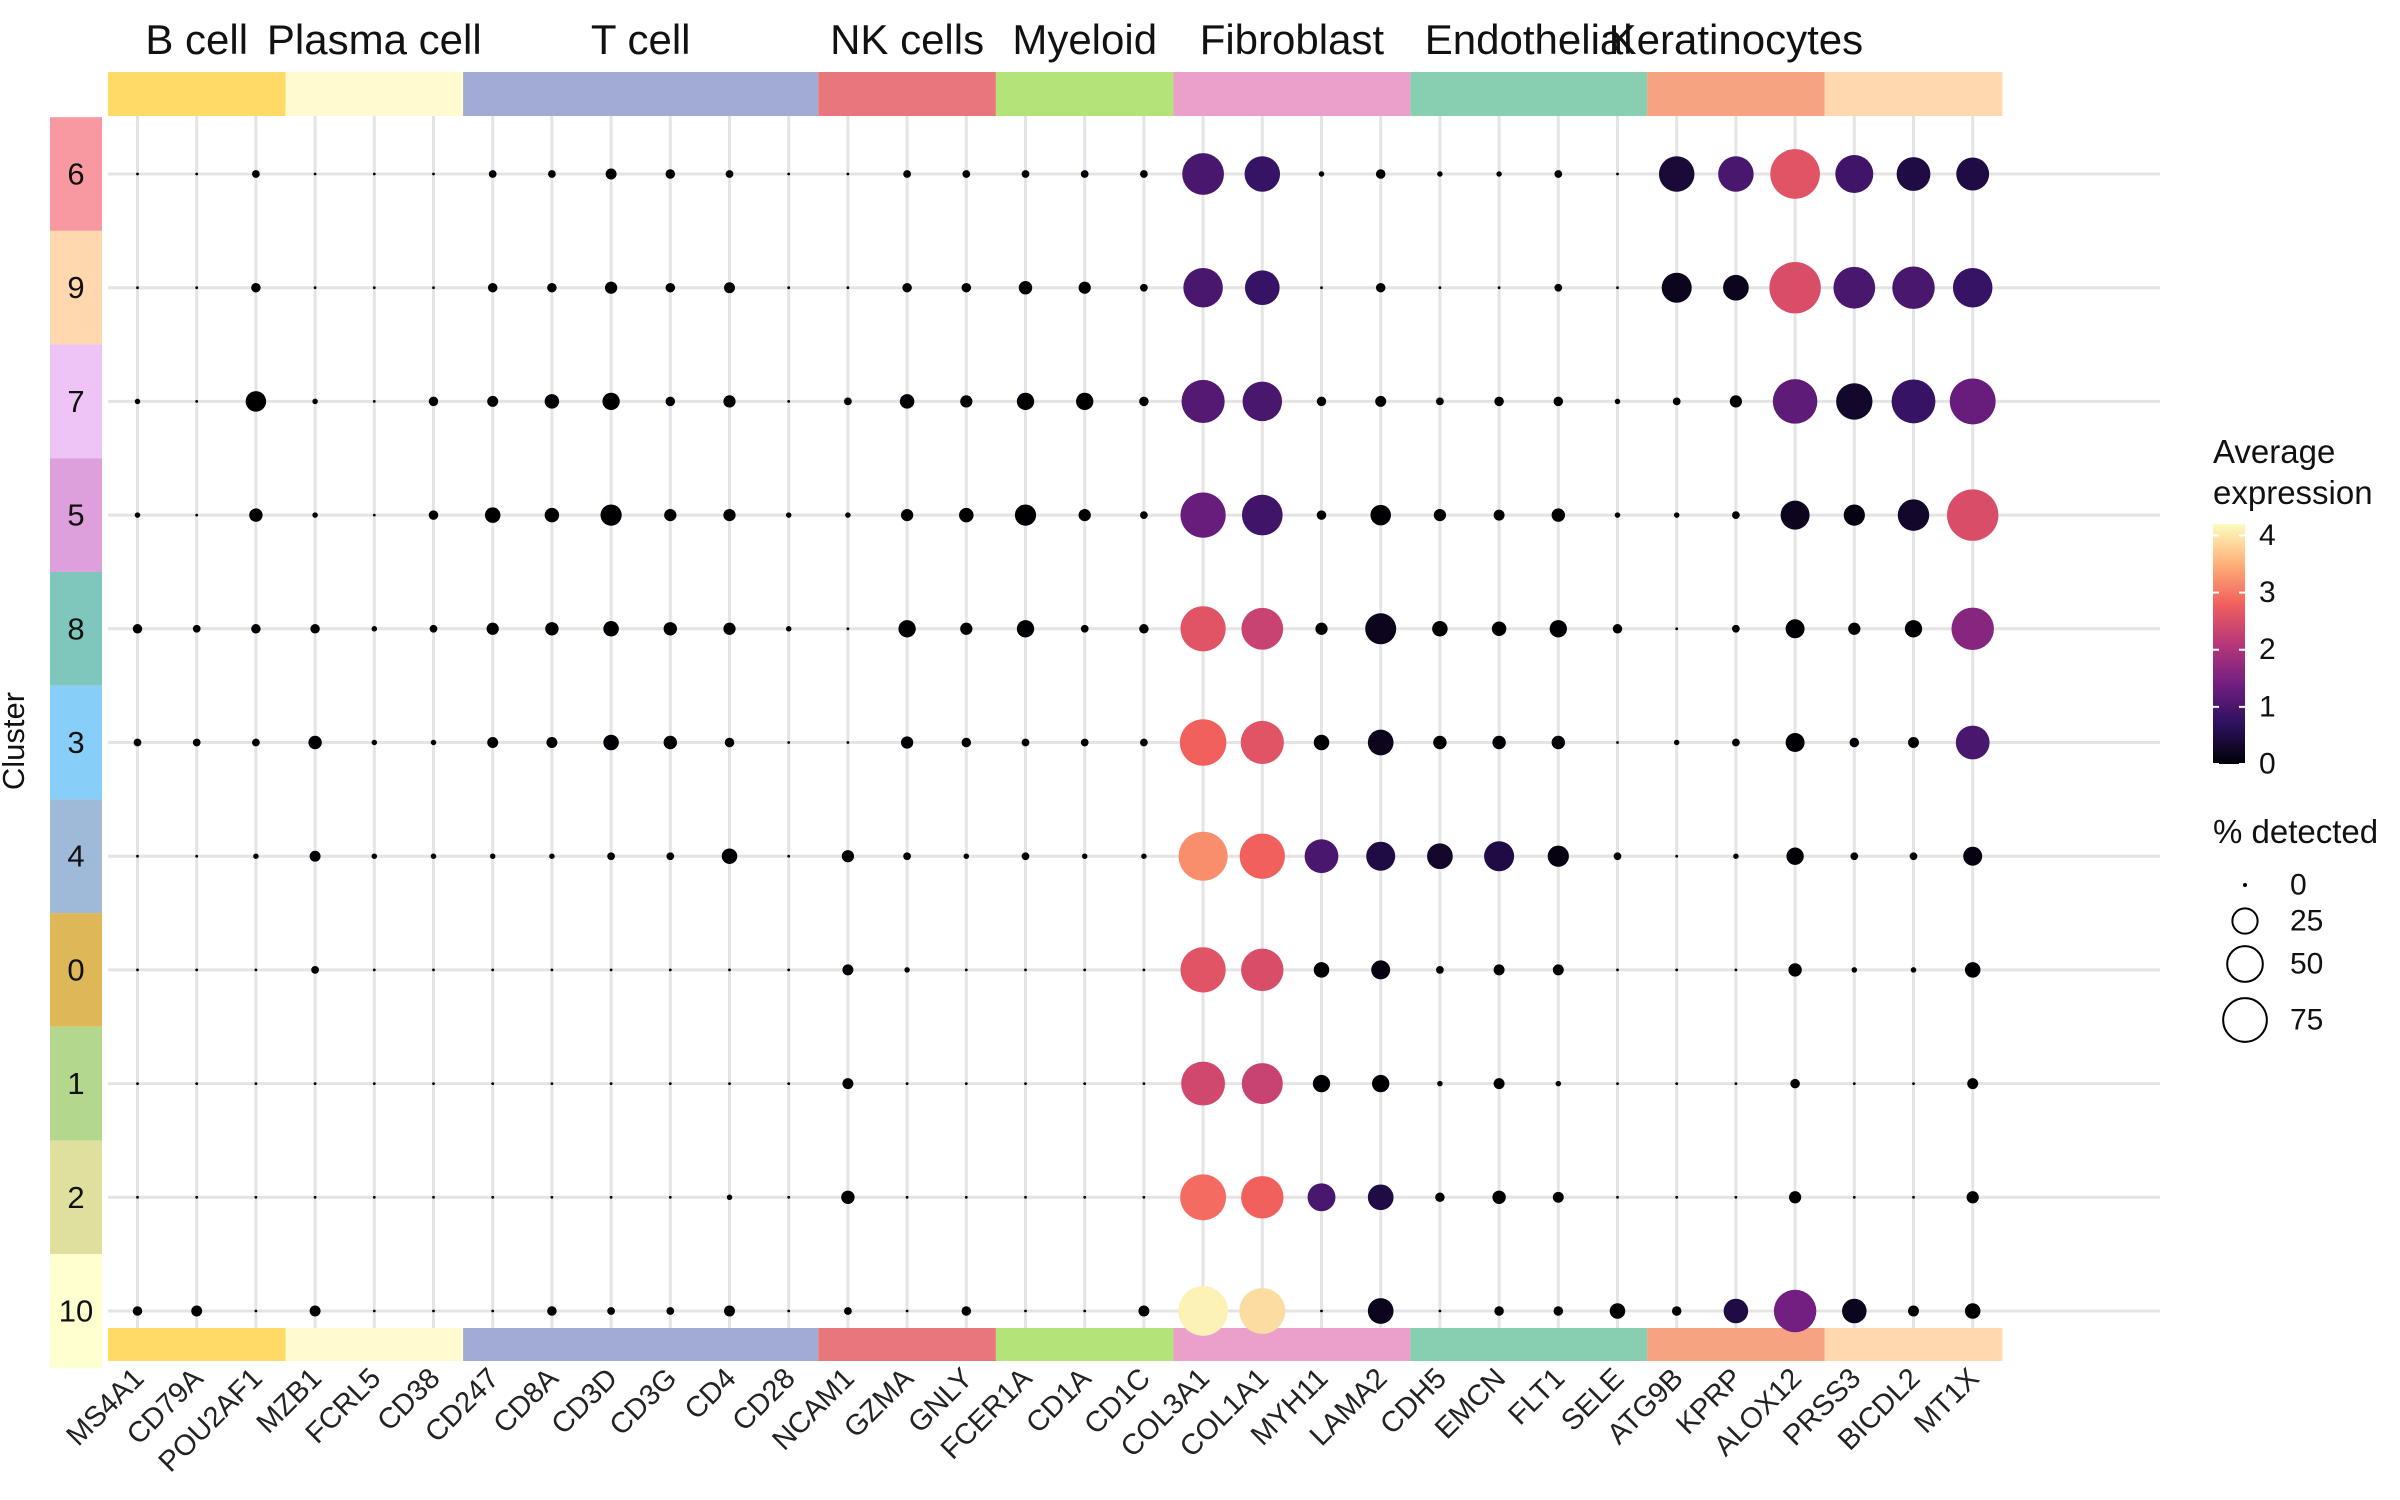 The height and width of the screenshot is (1500, 2400). What do you see at coordinates (15, 741) in the screenshot?
I see `y-axis-label: Cluster` at bounding box center [15, 741].